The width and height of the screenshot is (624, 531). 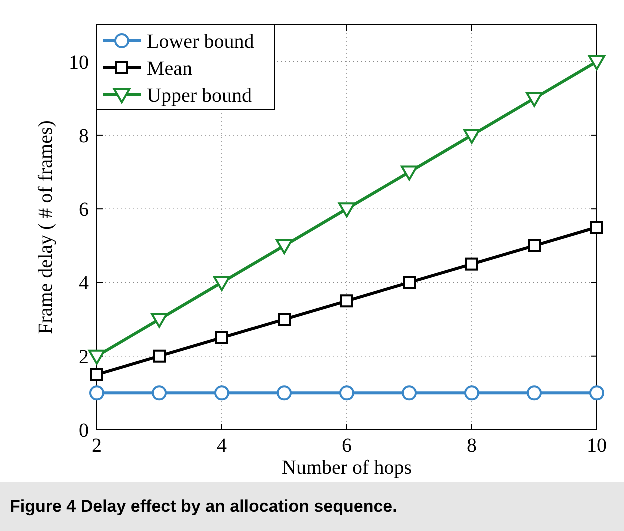 I want to click on y-tick-label: 8, so click(x=84, y=136).